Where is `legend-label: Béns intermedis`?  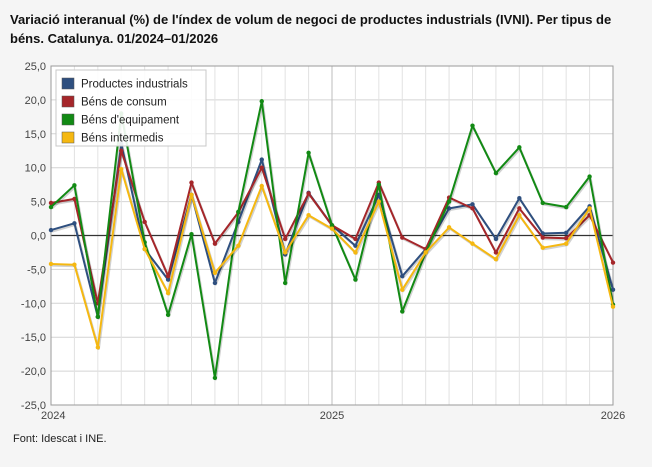
legend-label: Béns intermedis is located at coordinates (122, 139).